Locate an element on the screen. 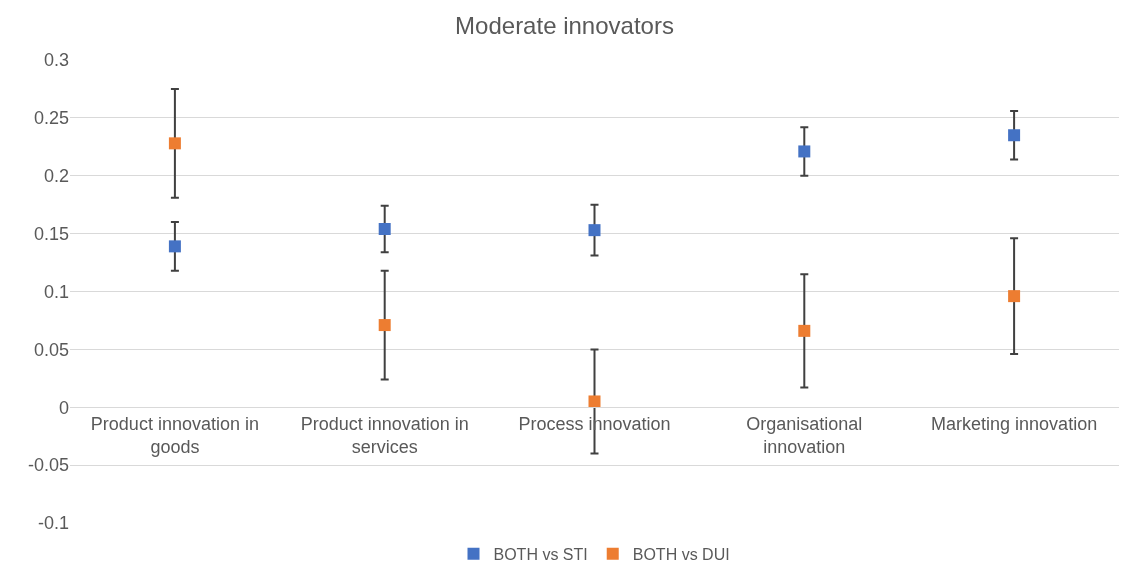  y-tick-label: 0.1 is located at coordinates (56, 291).